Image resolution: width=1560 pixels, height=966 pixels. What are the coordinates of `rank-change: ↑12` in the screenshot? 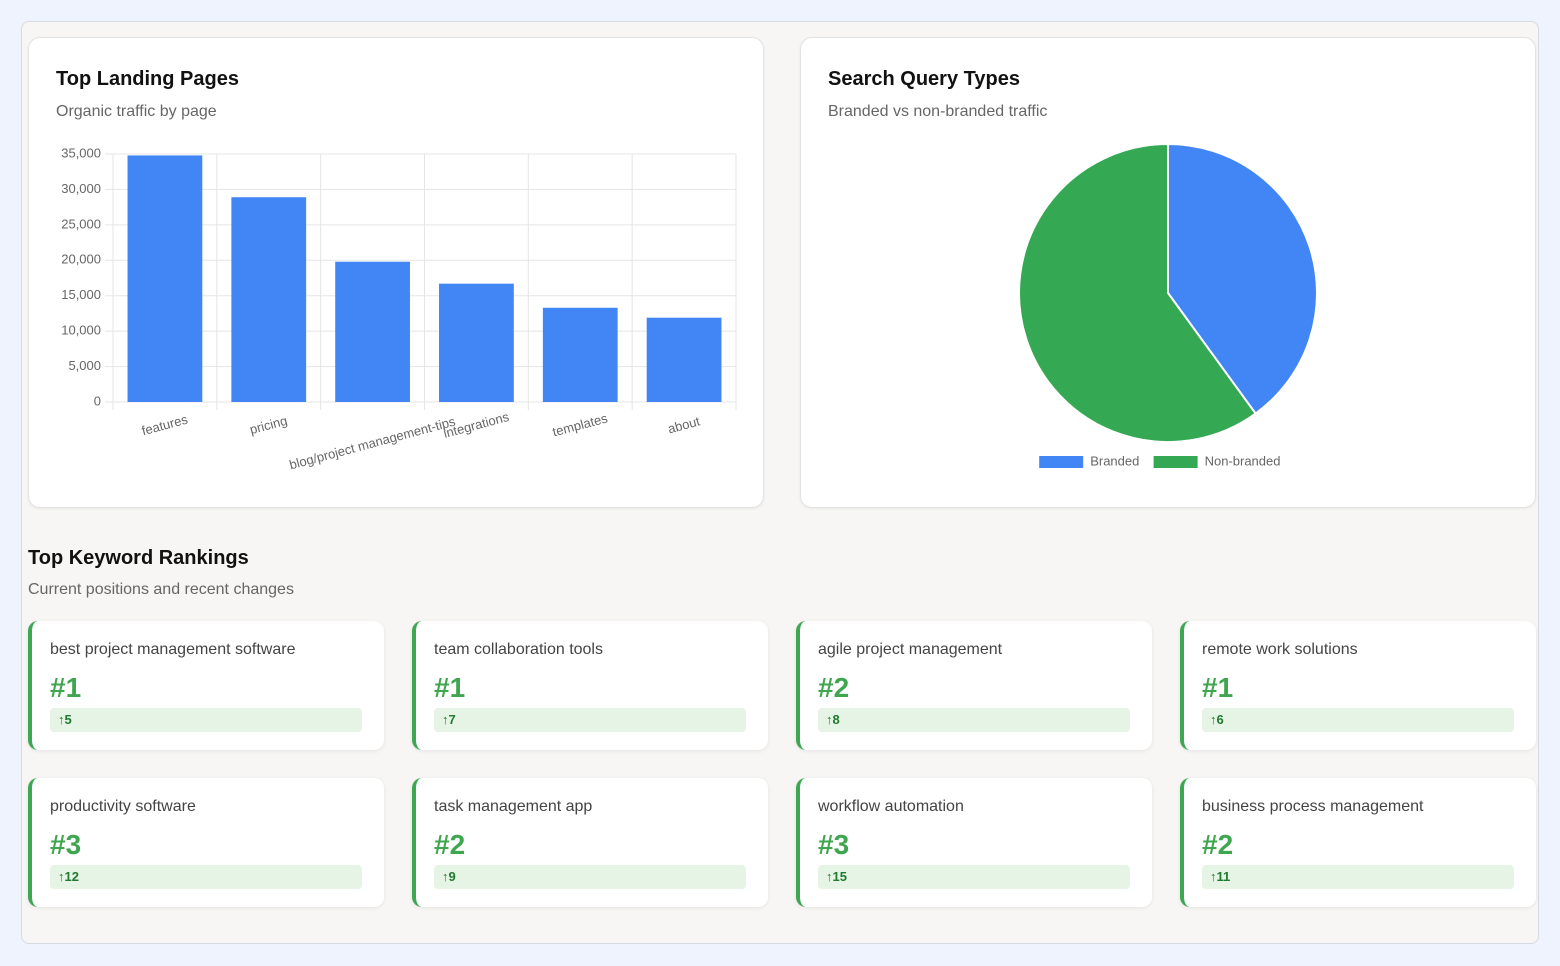 It's located at (206, 877).